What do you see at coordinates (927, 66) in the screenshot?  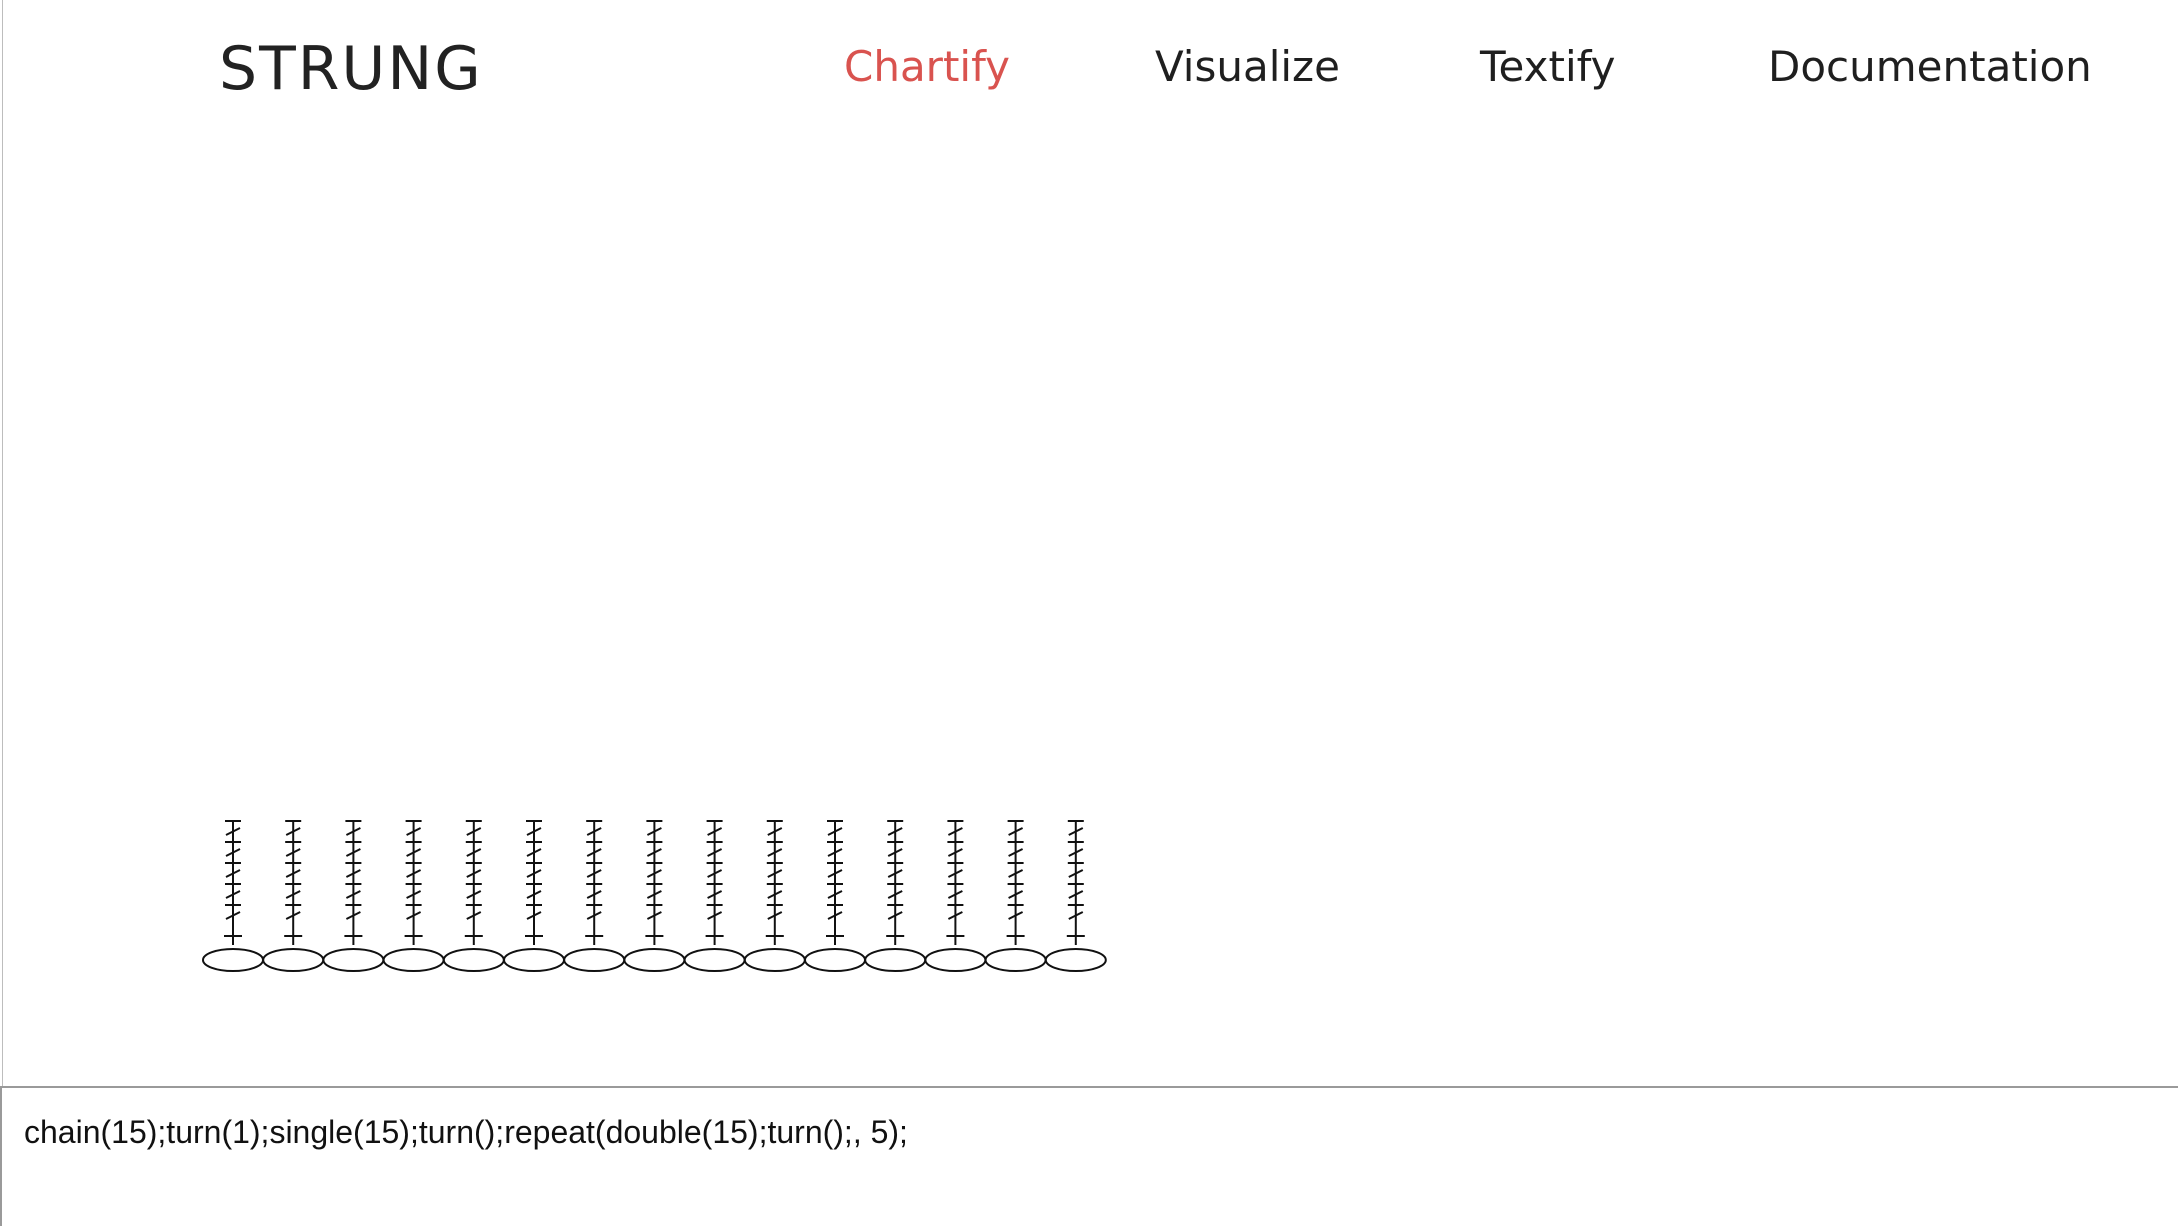 I see `nav-chartify: Chartify` at bounding box center [927, 66].